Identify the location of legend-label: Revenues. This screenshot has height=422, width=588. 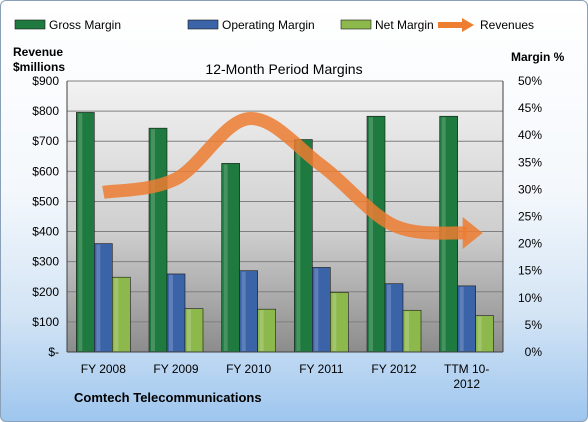
(507, 25).